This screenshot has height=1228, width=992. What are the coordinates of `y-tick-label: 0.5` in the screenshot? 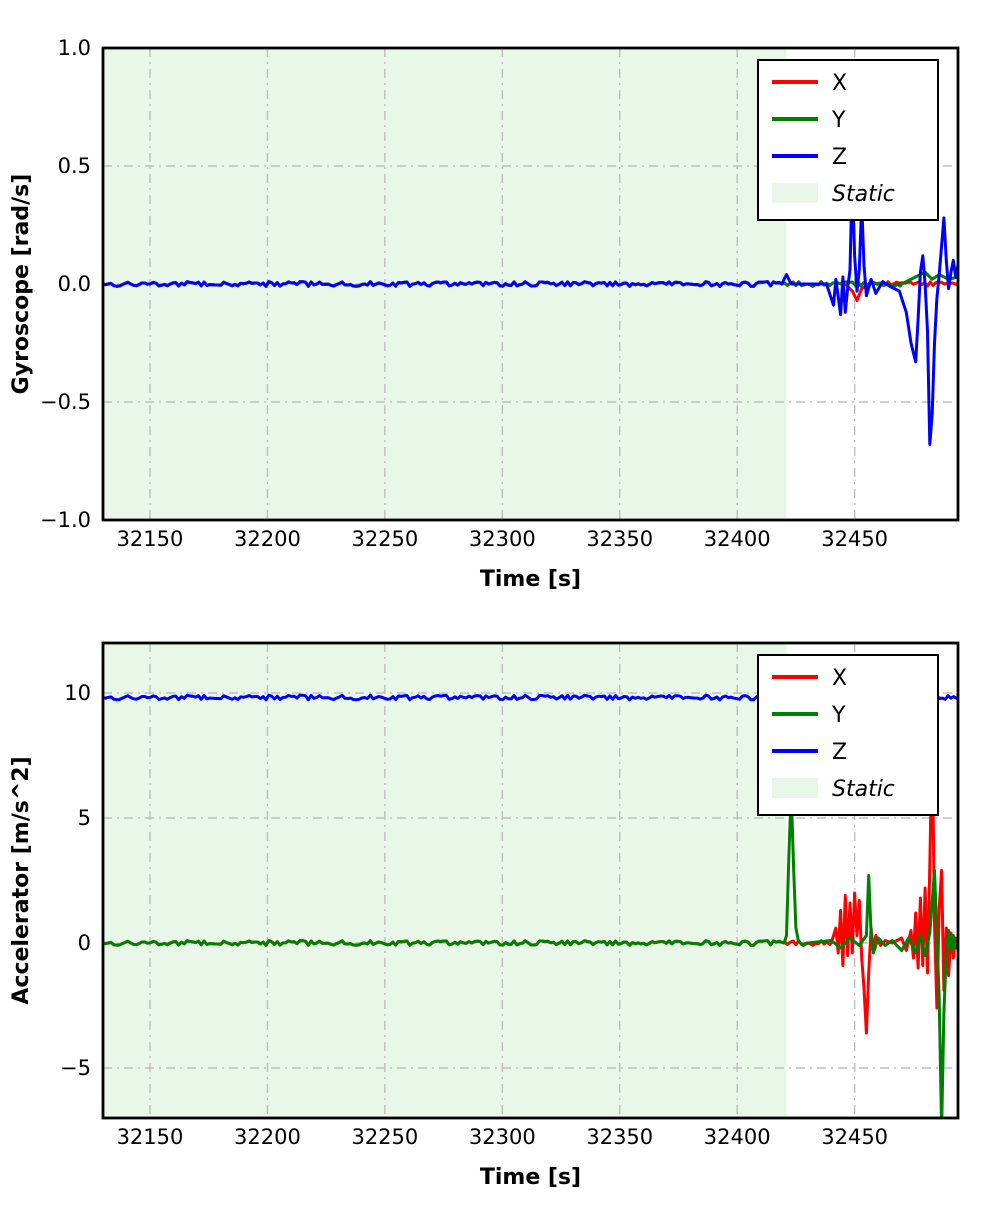 It's located at (74, 166).